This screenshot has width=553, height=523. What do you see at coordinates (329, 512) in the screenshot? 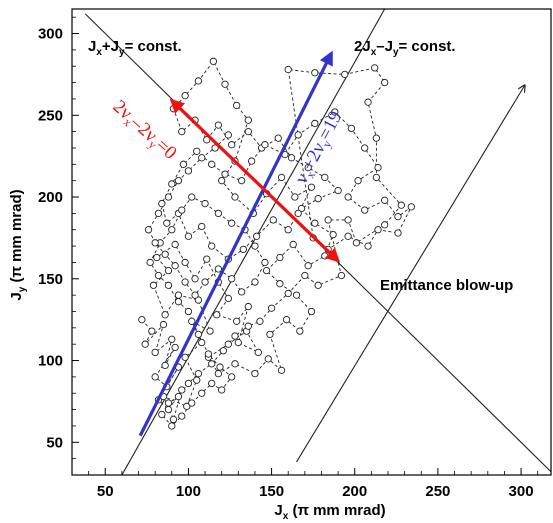
I see `x-axis-title: Jx (π mm mrad)` at bounding box center [329, 512].